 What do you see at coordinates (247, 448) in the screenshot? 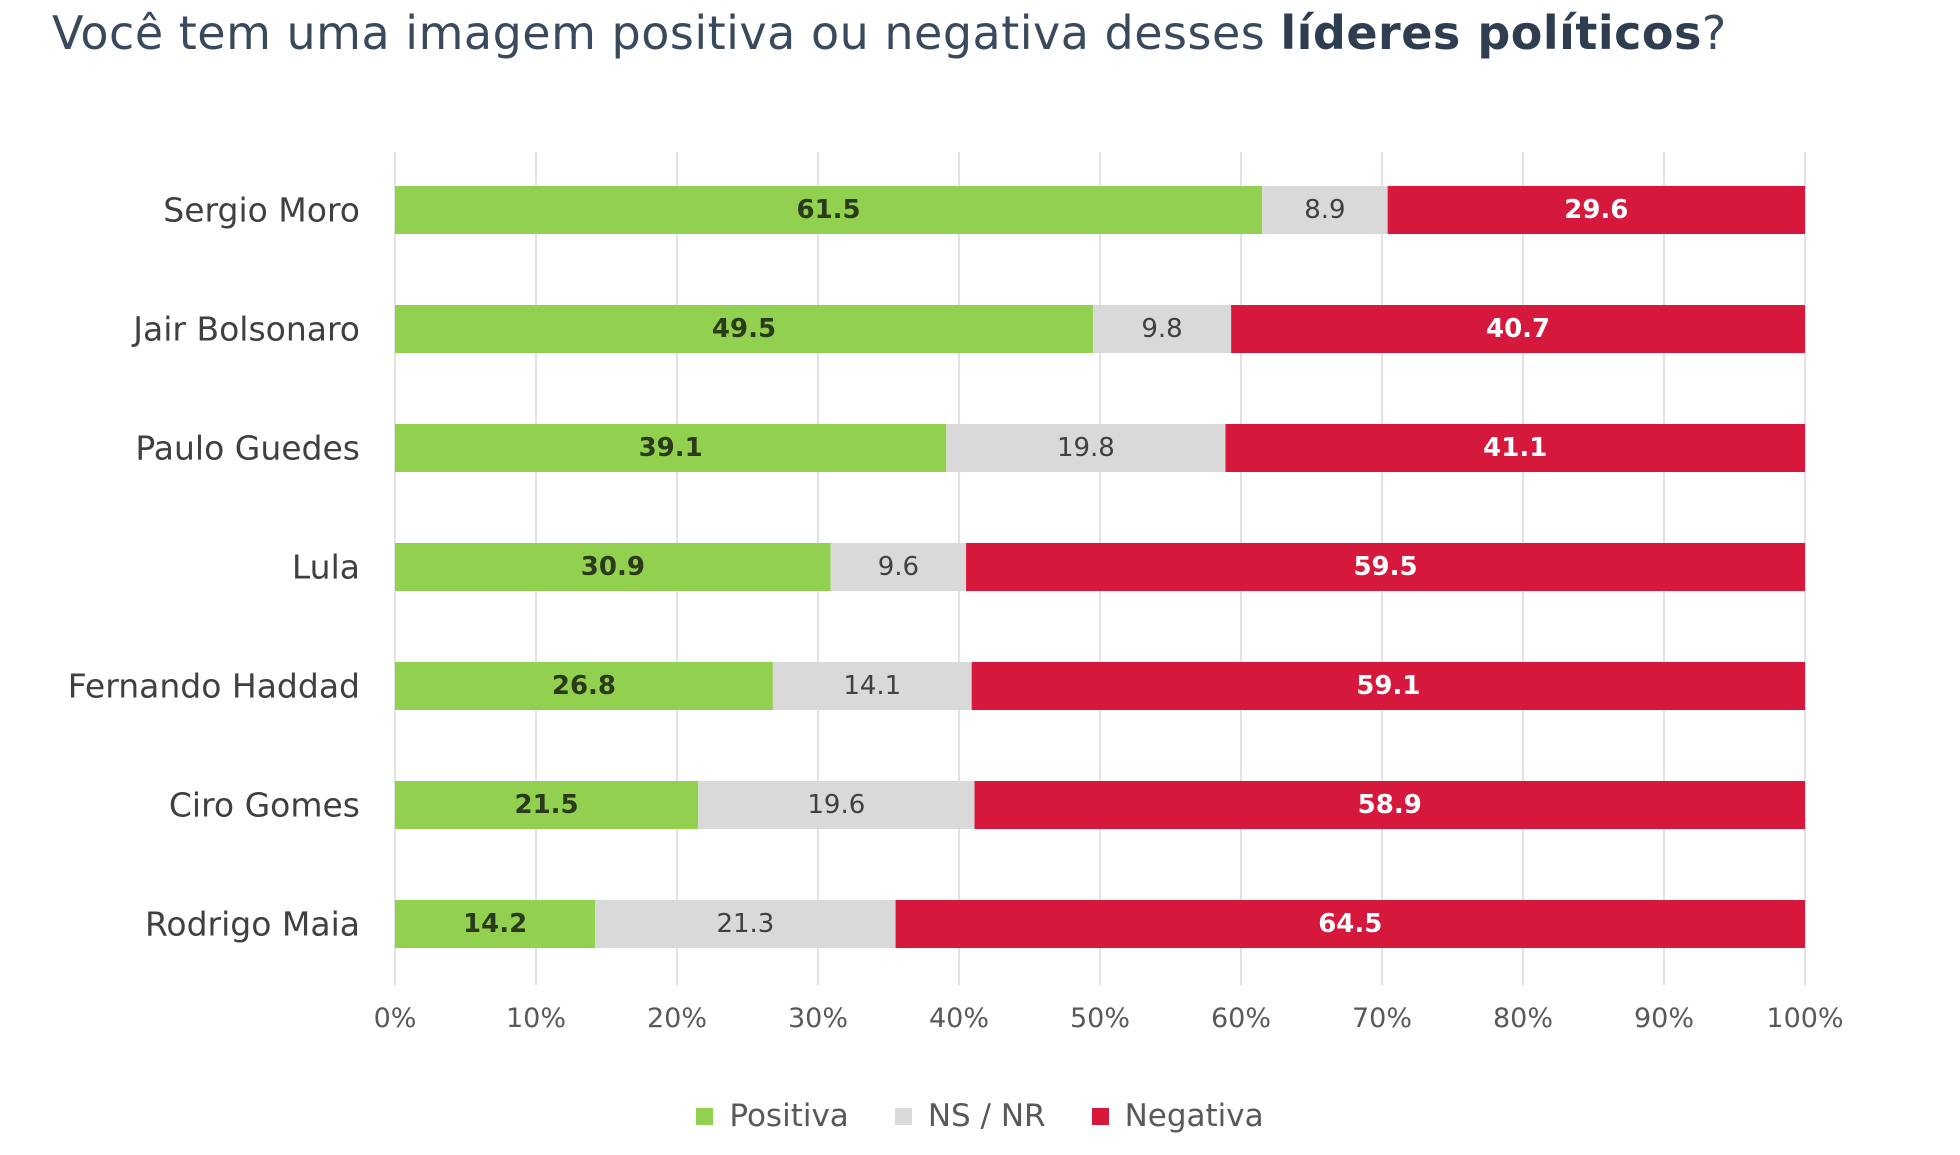
I see `category-label: Paulo Guedes` at bounding box center [247, 448].